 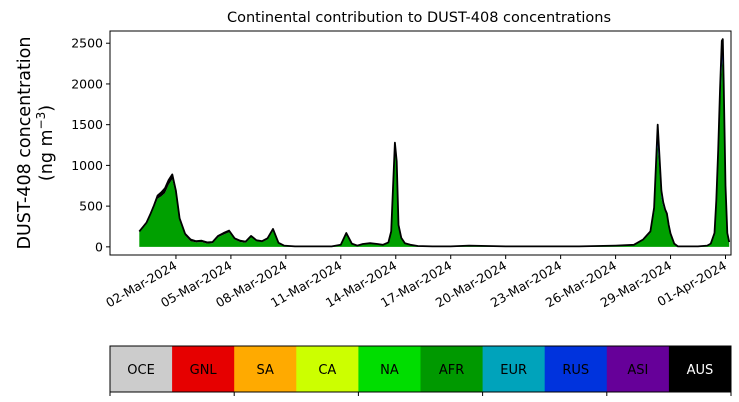 I want to click on legend-swatch-rus, so click(x=576, y=369).